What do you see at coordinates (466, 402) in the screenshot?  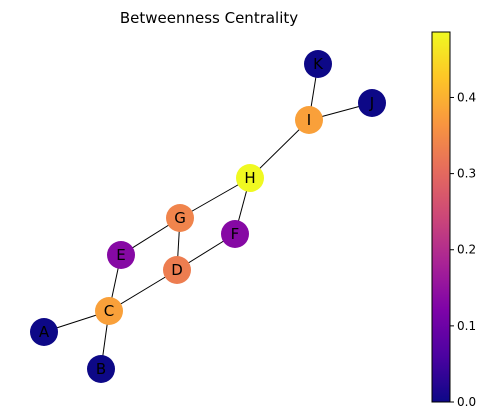 I see `colorbar-tick-label-0: 0.0` at bounding box center [466, 402].